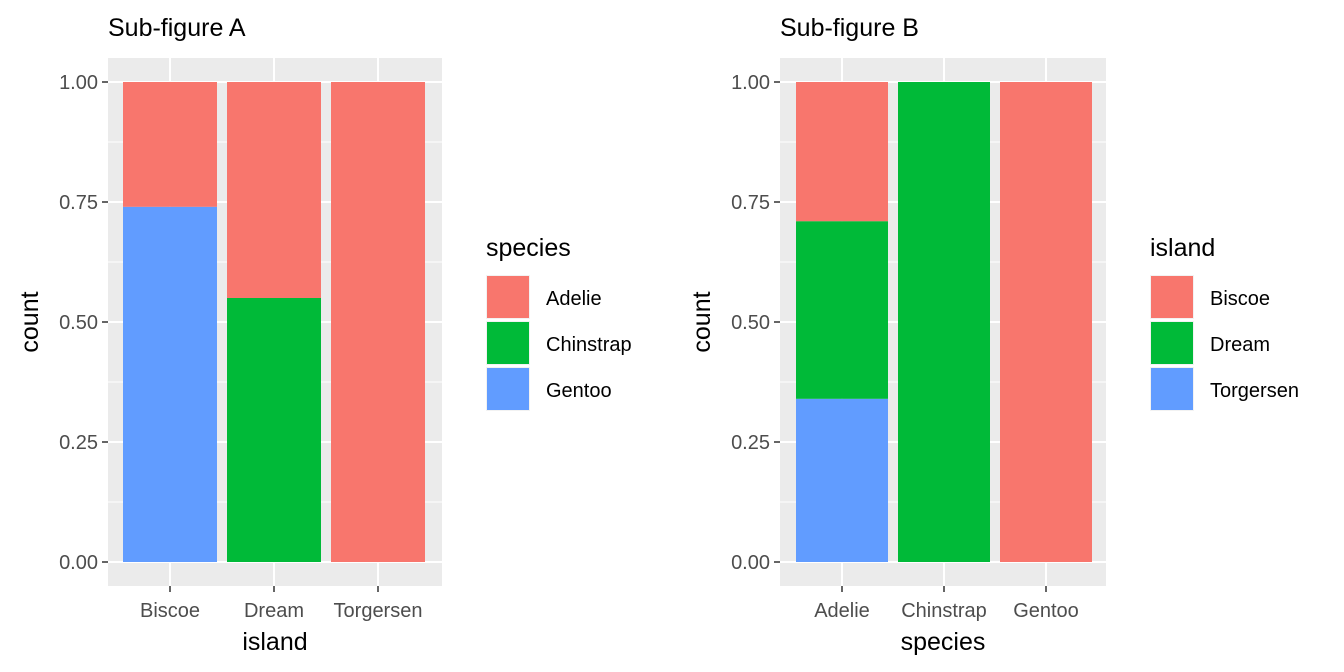  Describe the element at coordinates (842, 480) in the screenshot. I see `bar-adelie-torgersen` at that location.